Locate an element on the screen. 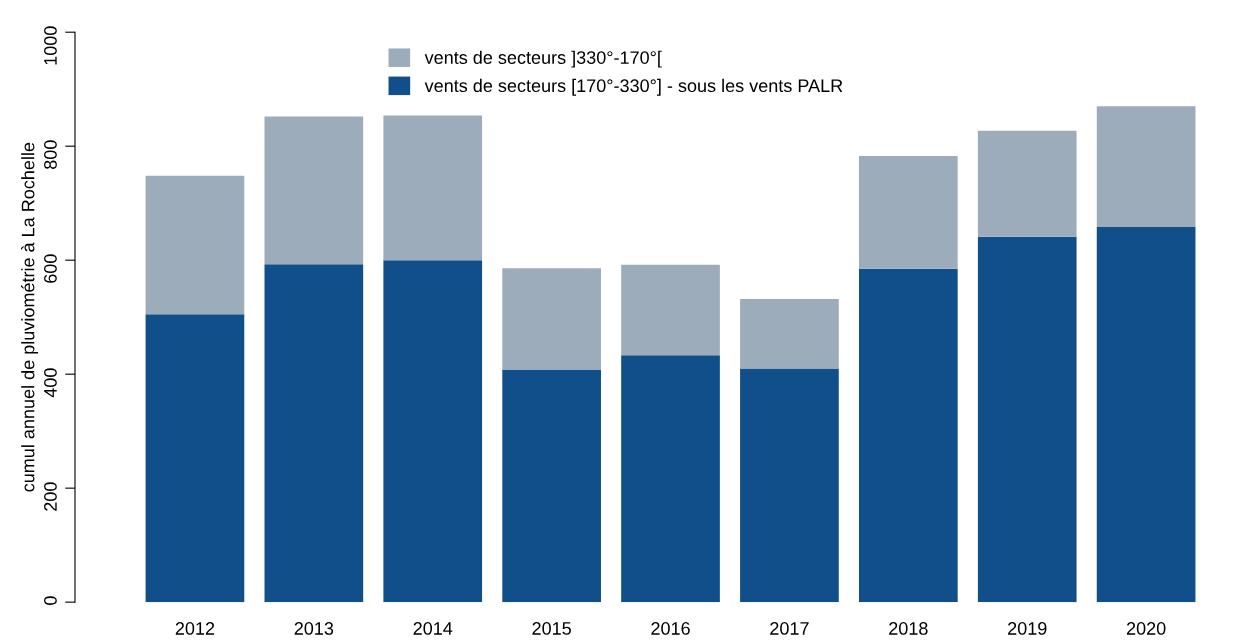 This screenshot has width=1236, height=644. x-tick-label: 2014 is located at coordinates (433, 628).